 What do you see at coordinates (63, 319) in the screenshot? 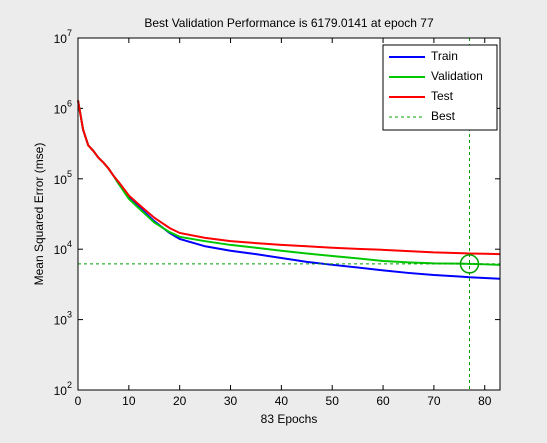
I see `y-tick-label: 10³` at bounding box center [63, 319].